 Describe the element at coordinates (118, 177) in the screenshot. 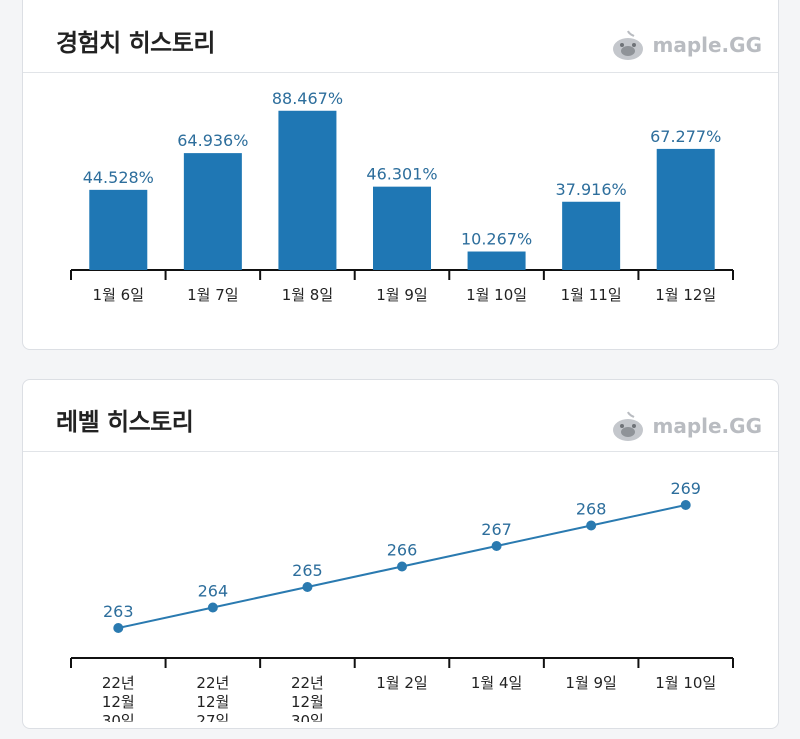

I see `bar-value-label: 44.528%` at that location.